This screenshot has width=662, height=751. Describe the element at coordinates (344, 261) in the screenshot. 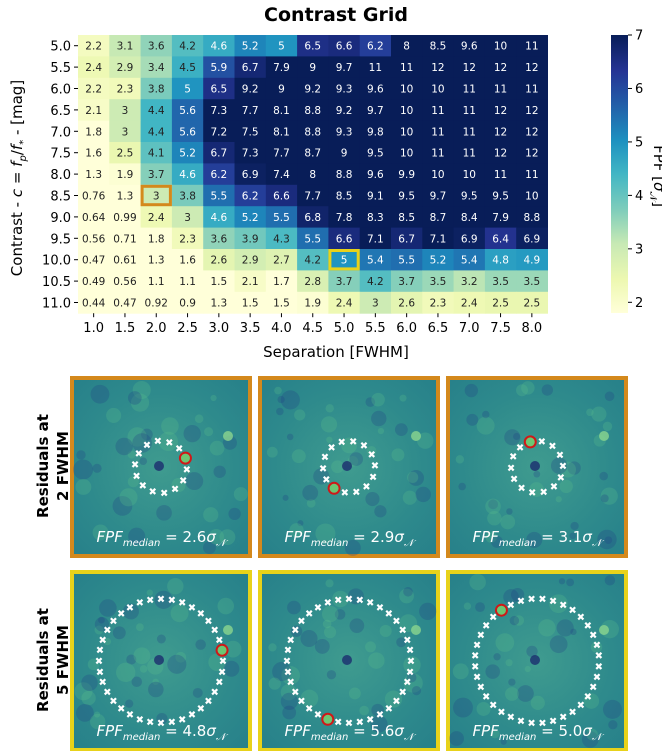

I see `cell-value-label: 5` at that location.